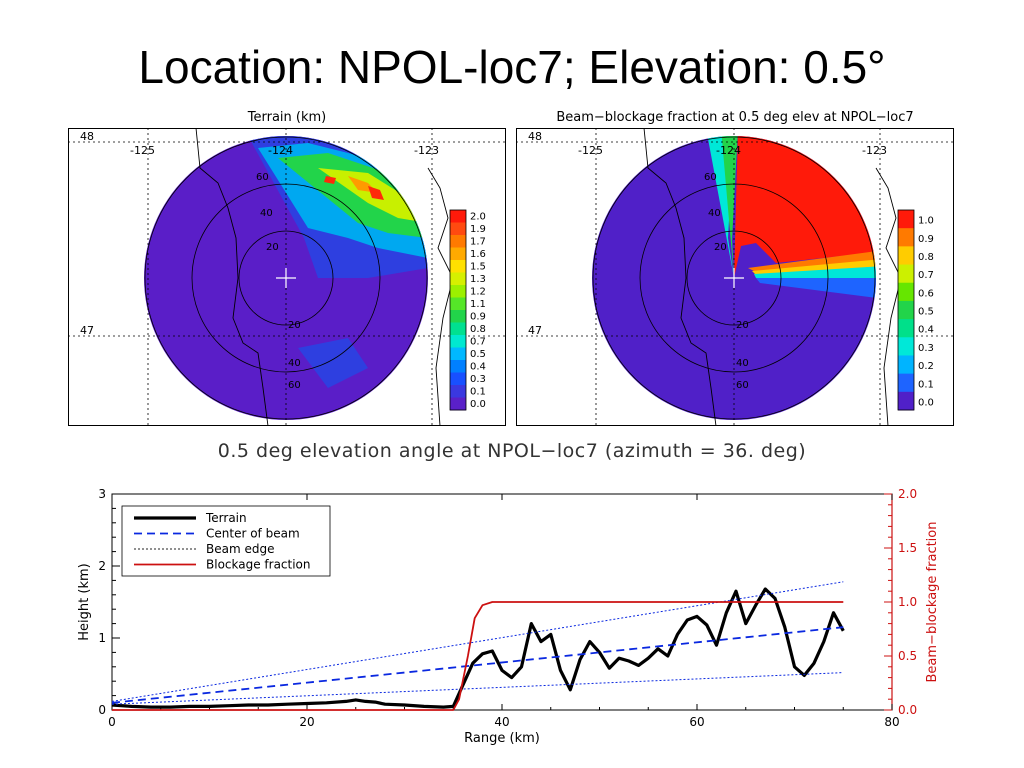 The width and height of the screenshot is (1024, 768). I want to click on terrain-low-mountains, so click(353, 195).